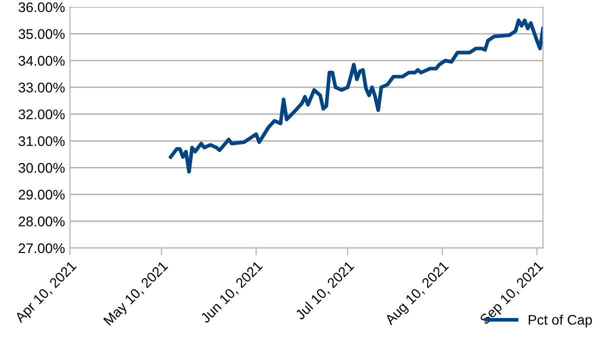 The height and width of the screenshot is (340, 605). I want to click on y-tick-label: 29.00%, so click(41, 195).